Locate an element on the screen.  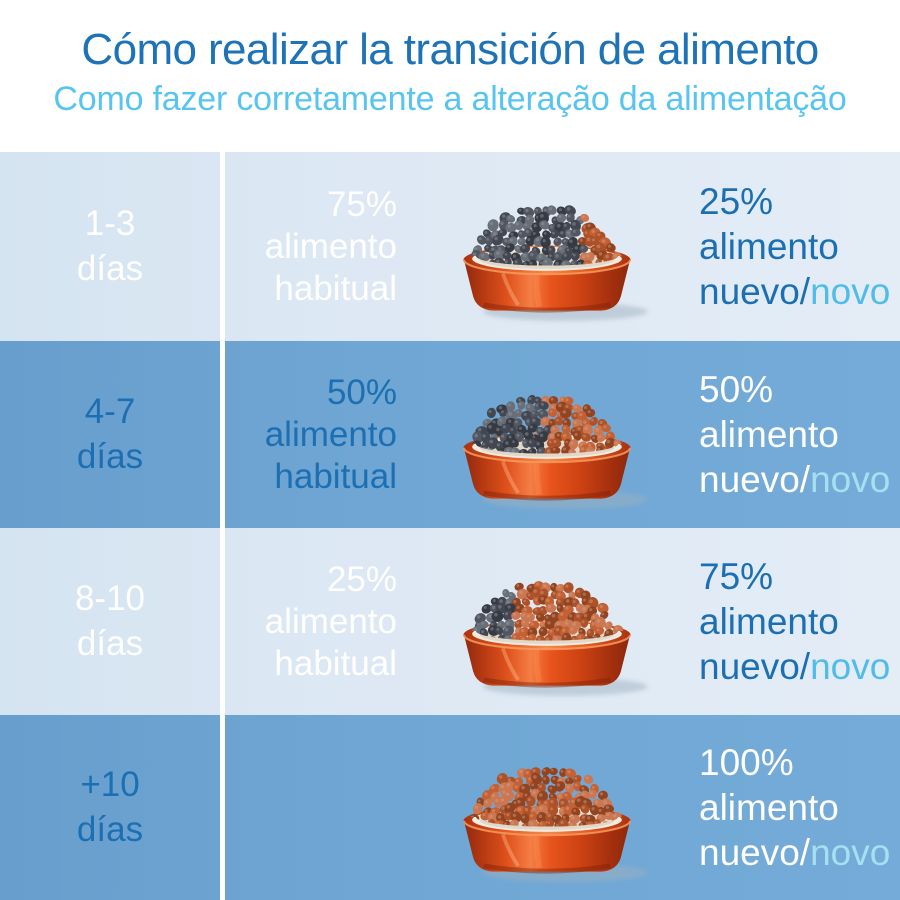
new-food-label: 50% alimento nuevo/novo is located at coordinates (798, 434).